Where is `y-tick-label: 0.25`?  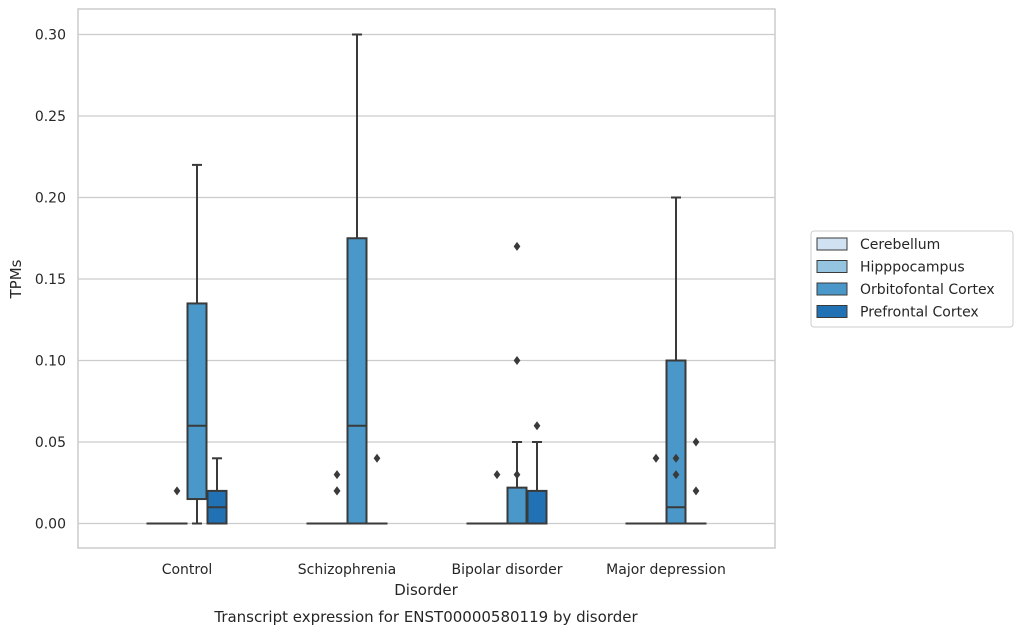
y-tick-label: 0.25 is located at coordinates (50, 117).